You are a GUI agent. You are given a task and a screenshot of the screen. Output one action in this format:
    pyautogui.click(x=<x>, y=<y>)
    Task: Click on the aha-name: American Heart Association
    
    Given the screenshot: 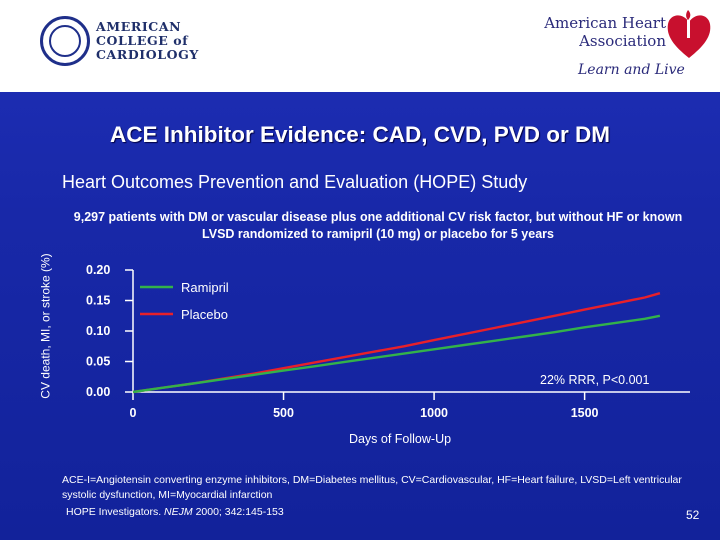 What is the action you would take?
    pyautogui.click(x=605, y=32)
    